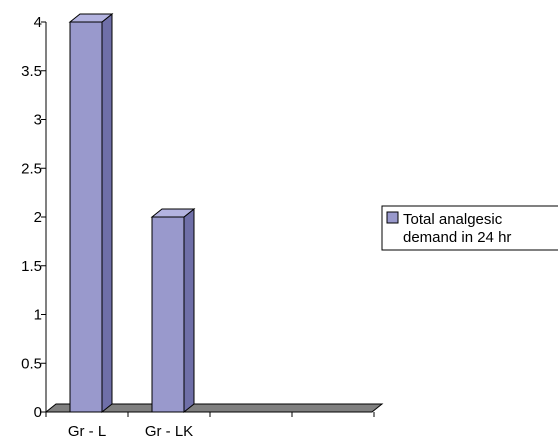  What do you see at coordinates (38, 22) in the screenshot?
I see `y-tick-label: 4` at bounding box center [38, 22].